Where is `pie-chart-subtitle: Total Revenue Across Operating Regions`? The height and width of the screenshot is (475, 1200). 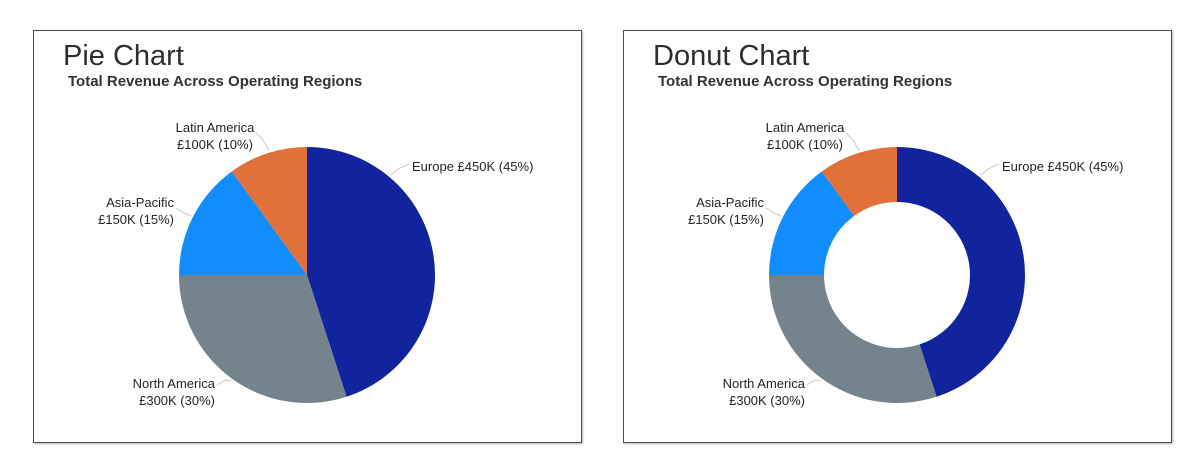 pie-chart-subtitle: Total Revenue Across Operating Regions is located at coordinates (215, 81).